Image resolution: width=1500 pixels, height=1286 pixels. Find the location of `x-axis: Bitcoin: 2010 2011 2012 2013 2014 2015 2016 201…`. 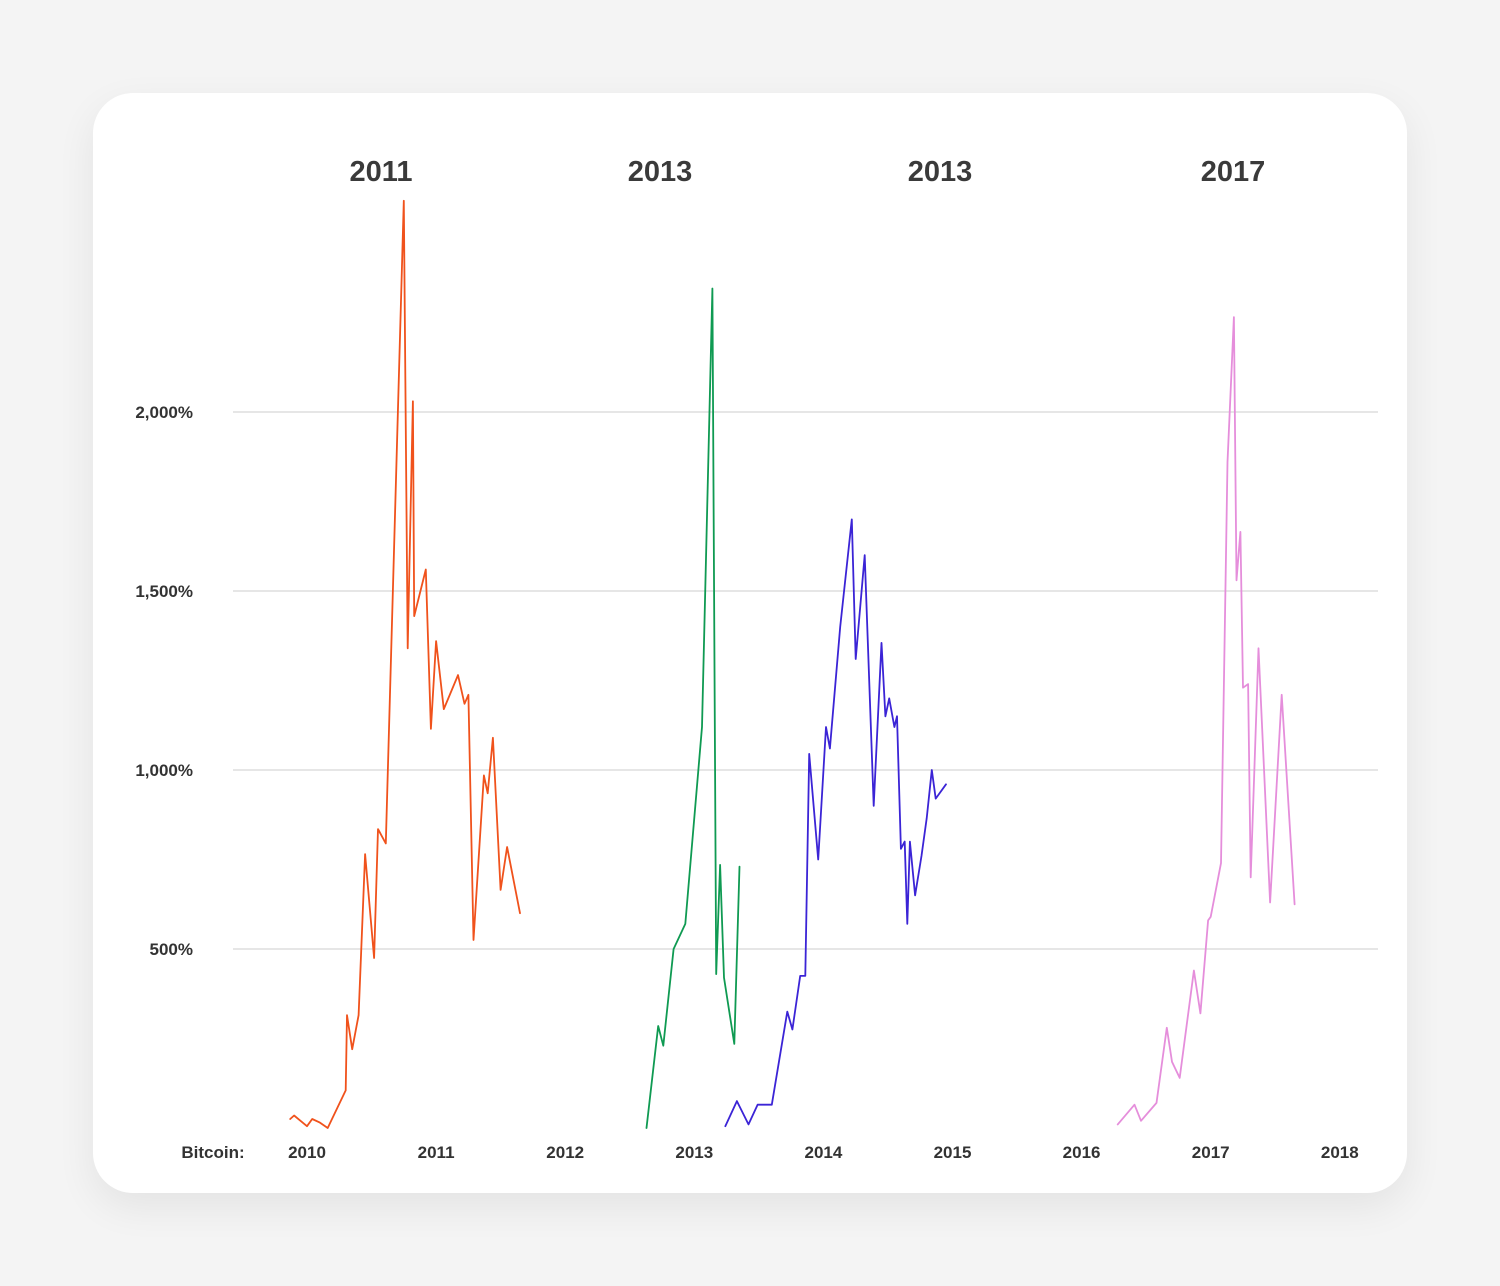

x-axis: Bitcoin: 2010 2011 2012 2013 2014 2015 2016 201… is located at coordinates (769, 1152).